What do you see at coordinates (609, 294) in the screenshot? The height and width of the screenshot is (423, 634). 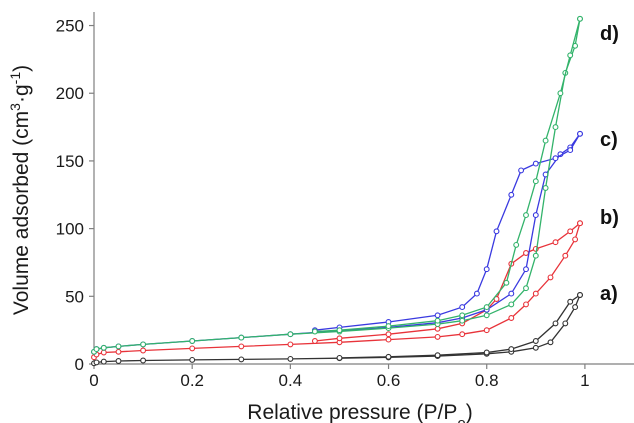 I see `series-label: a)` at bounding box center [609, 294].